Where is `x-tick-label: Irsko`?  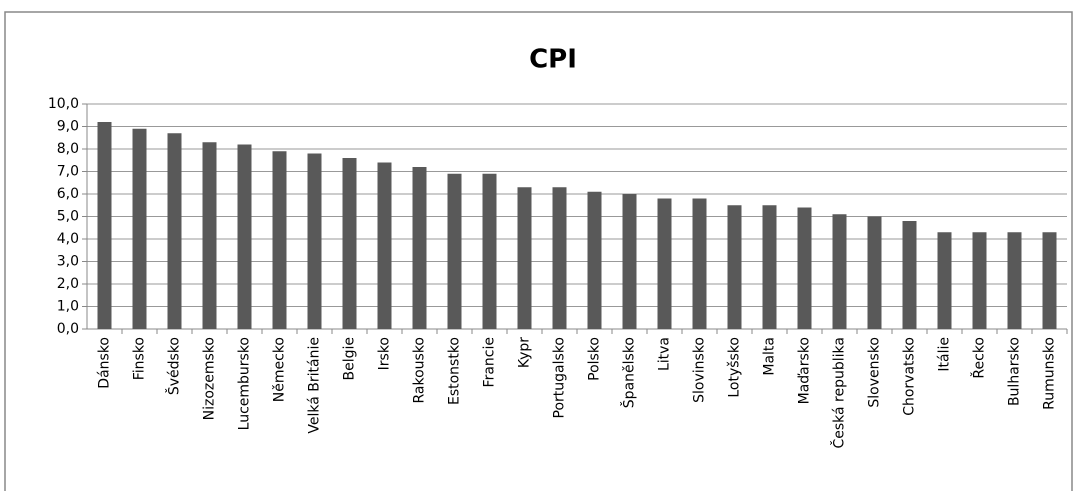
x-tick-label: Irsko is located at coordinates (385, 353).